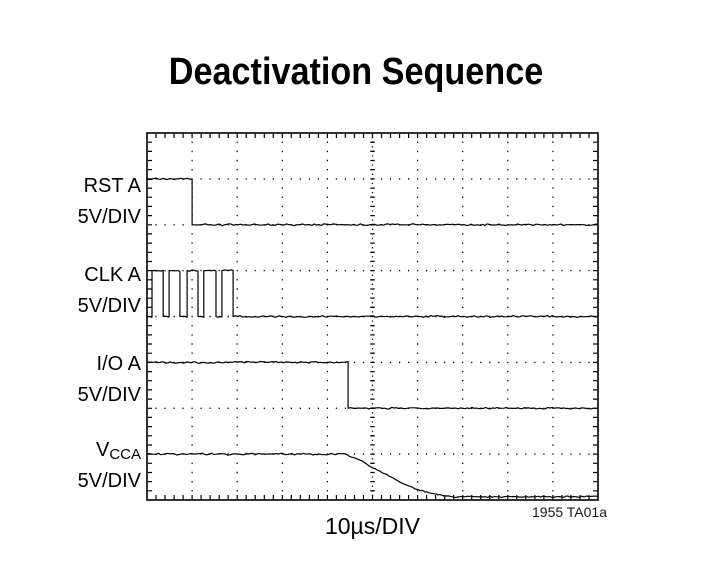  What do you see at coordinates (70, 201) in the screenshot?
I see `channel-label-rst-a: RST A 5V/DIV` at bounding box center [70, 201].